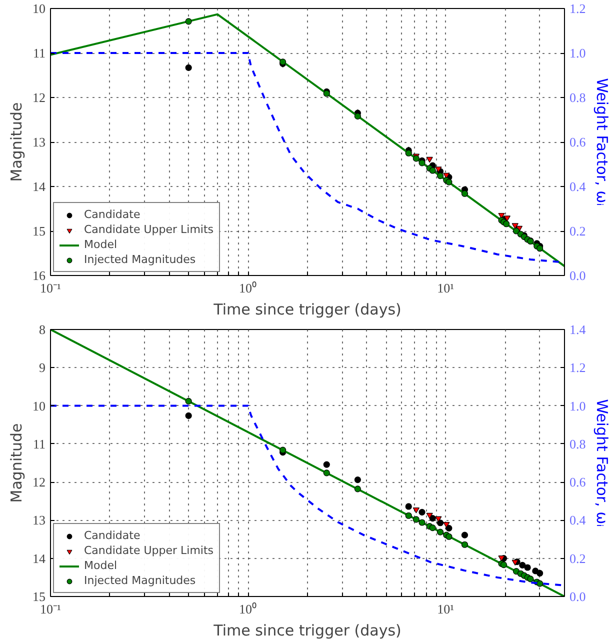 The width and height of the screenshot is (613, 643). I want to click on y-tick-label: 16, so click(39, 275).